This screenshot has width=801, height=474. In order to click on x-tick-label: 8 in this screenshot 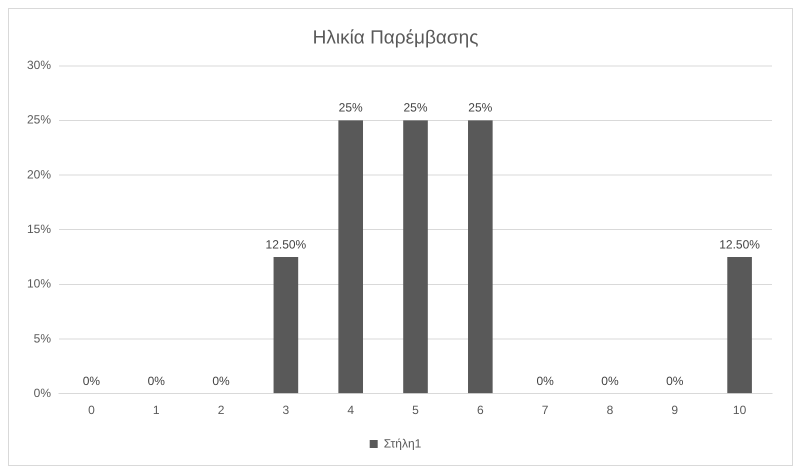, I will do `click(610, 410)`.